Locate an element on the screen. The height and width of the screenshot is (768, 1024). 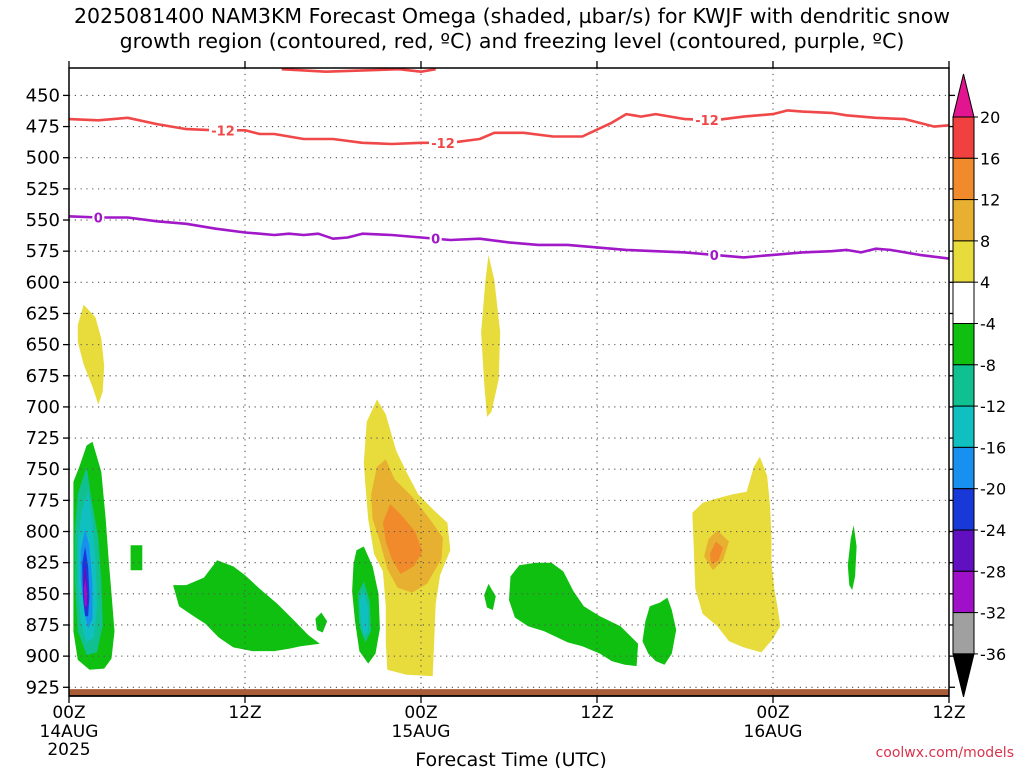
contour-label-2-2: 0 is located at coordinates (714, 256).